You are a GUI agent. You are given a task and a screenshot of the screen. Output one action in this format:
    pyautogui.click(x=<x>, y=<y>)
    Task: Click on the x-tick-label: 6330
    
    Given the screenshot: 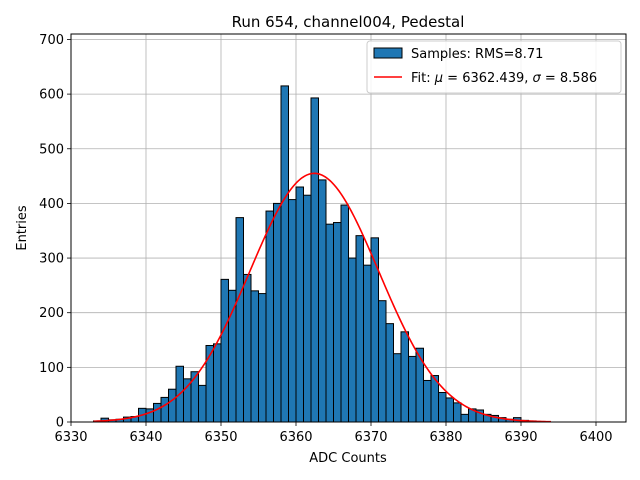 What is the action you would take?
    pyautogui.click(x=70, y=437)
    